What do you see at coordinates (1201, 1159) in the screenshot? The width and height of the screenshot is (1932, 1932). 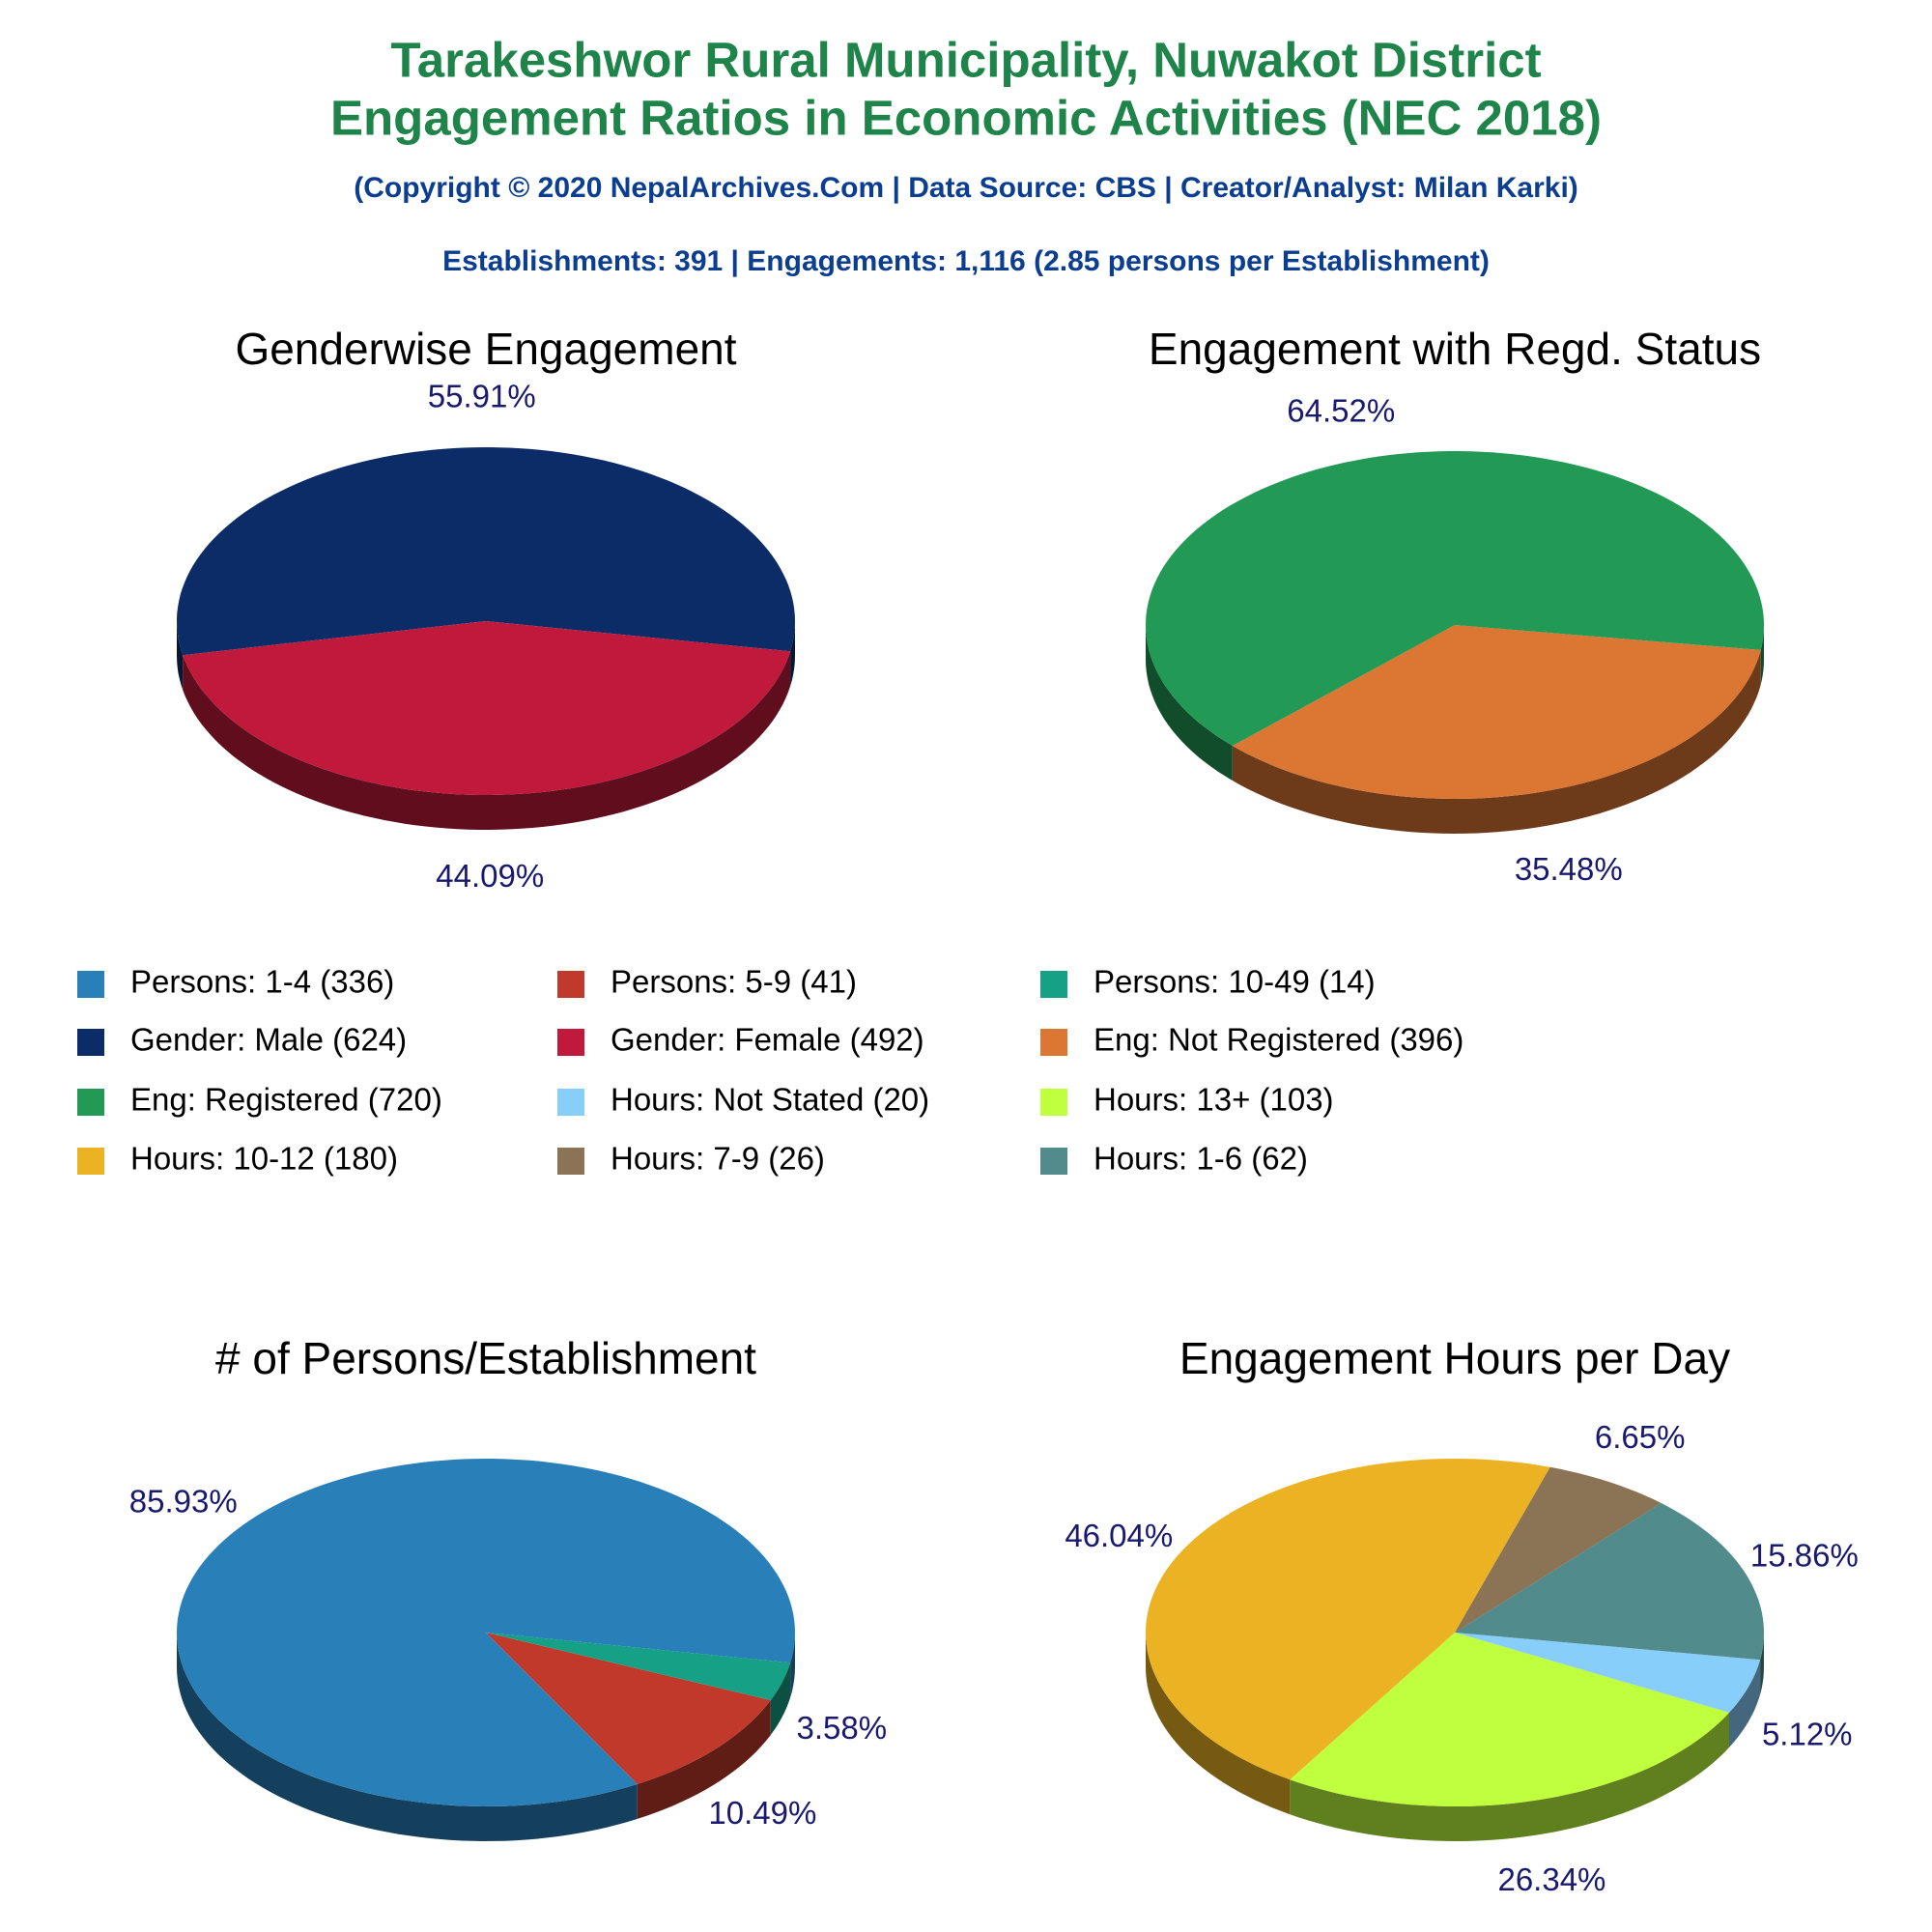 I see `legend-label: Hours: 1-6 (62)` at bounding box center [1201, 1159].